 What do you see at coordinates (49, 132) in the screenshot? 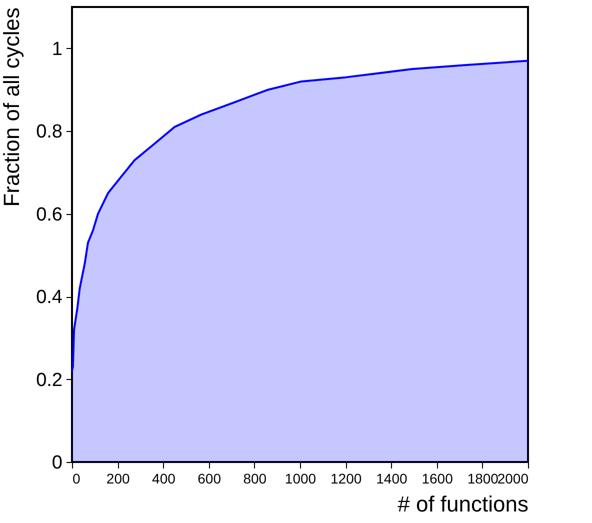
I see `y-tick-label: 0.8` at bounding box center [49, 132].